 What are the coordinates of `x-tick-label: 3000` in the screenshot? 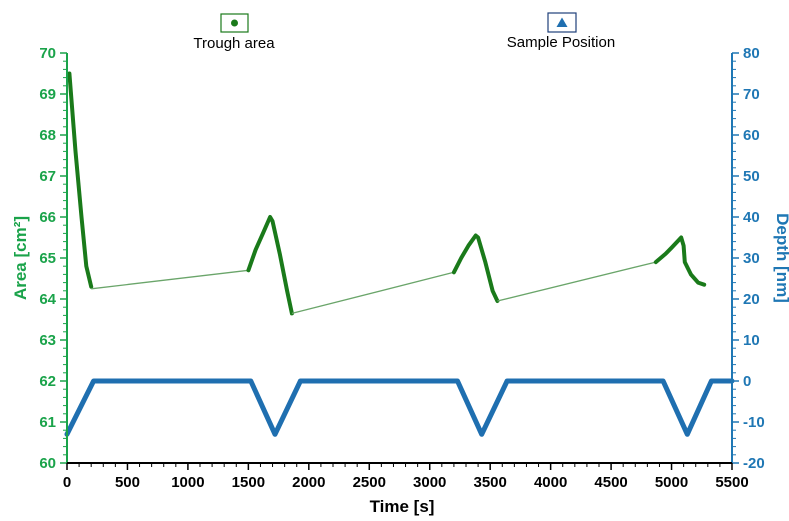 It's located at (429, 482).